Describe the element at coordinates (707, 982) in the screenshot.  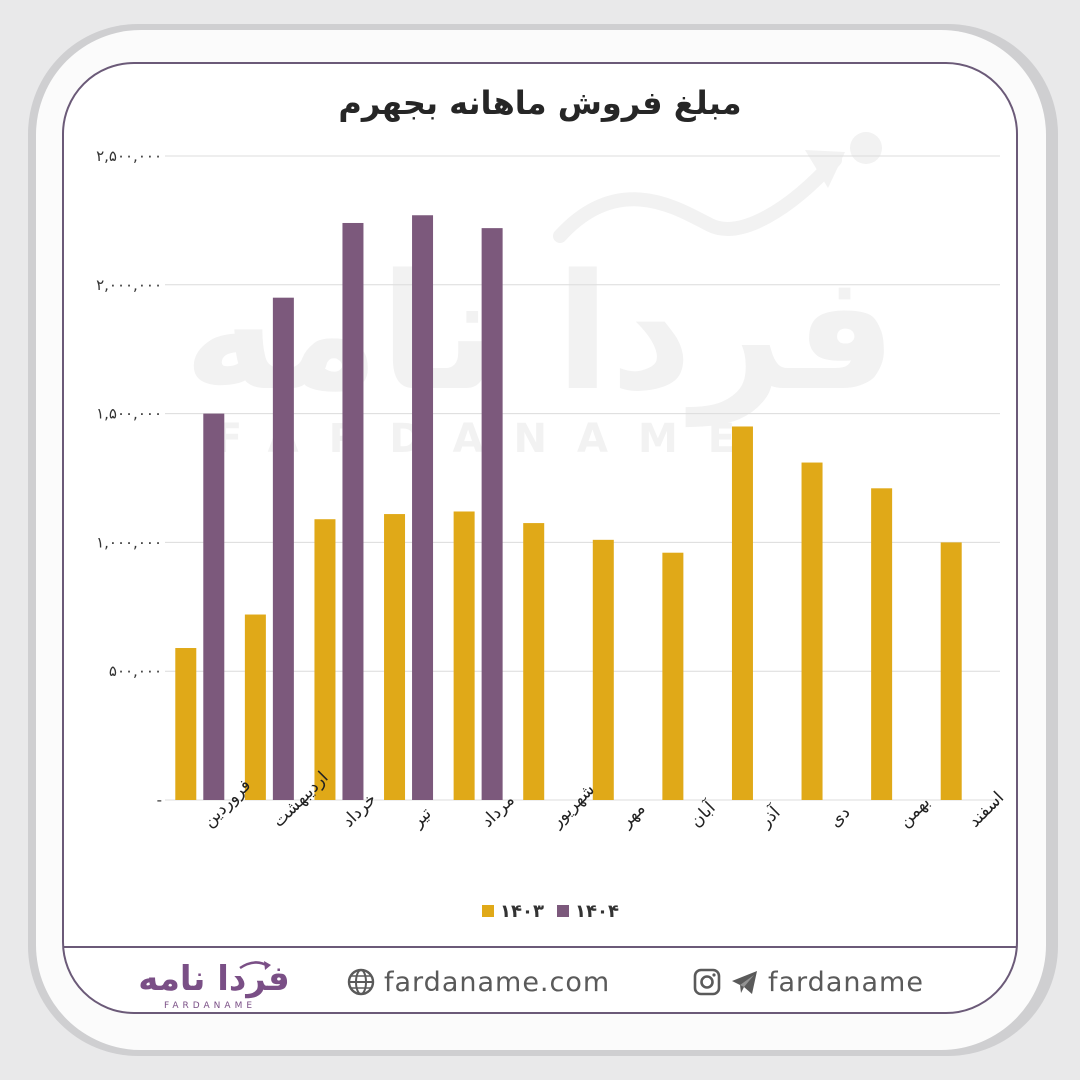
I see `instagram-icon` at that location.